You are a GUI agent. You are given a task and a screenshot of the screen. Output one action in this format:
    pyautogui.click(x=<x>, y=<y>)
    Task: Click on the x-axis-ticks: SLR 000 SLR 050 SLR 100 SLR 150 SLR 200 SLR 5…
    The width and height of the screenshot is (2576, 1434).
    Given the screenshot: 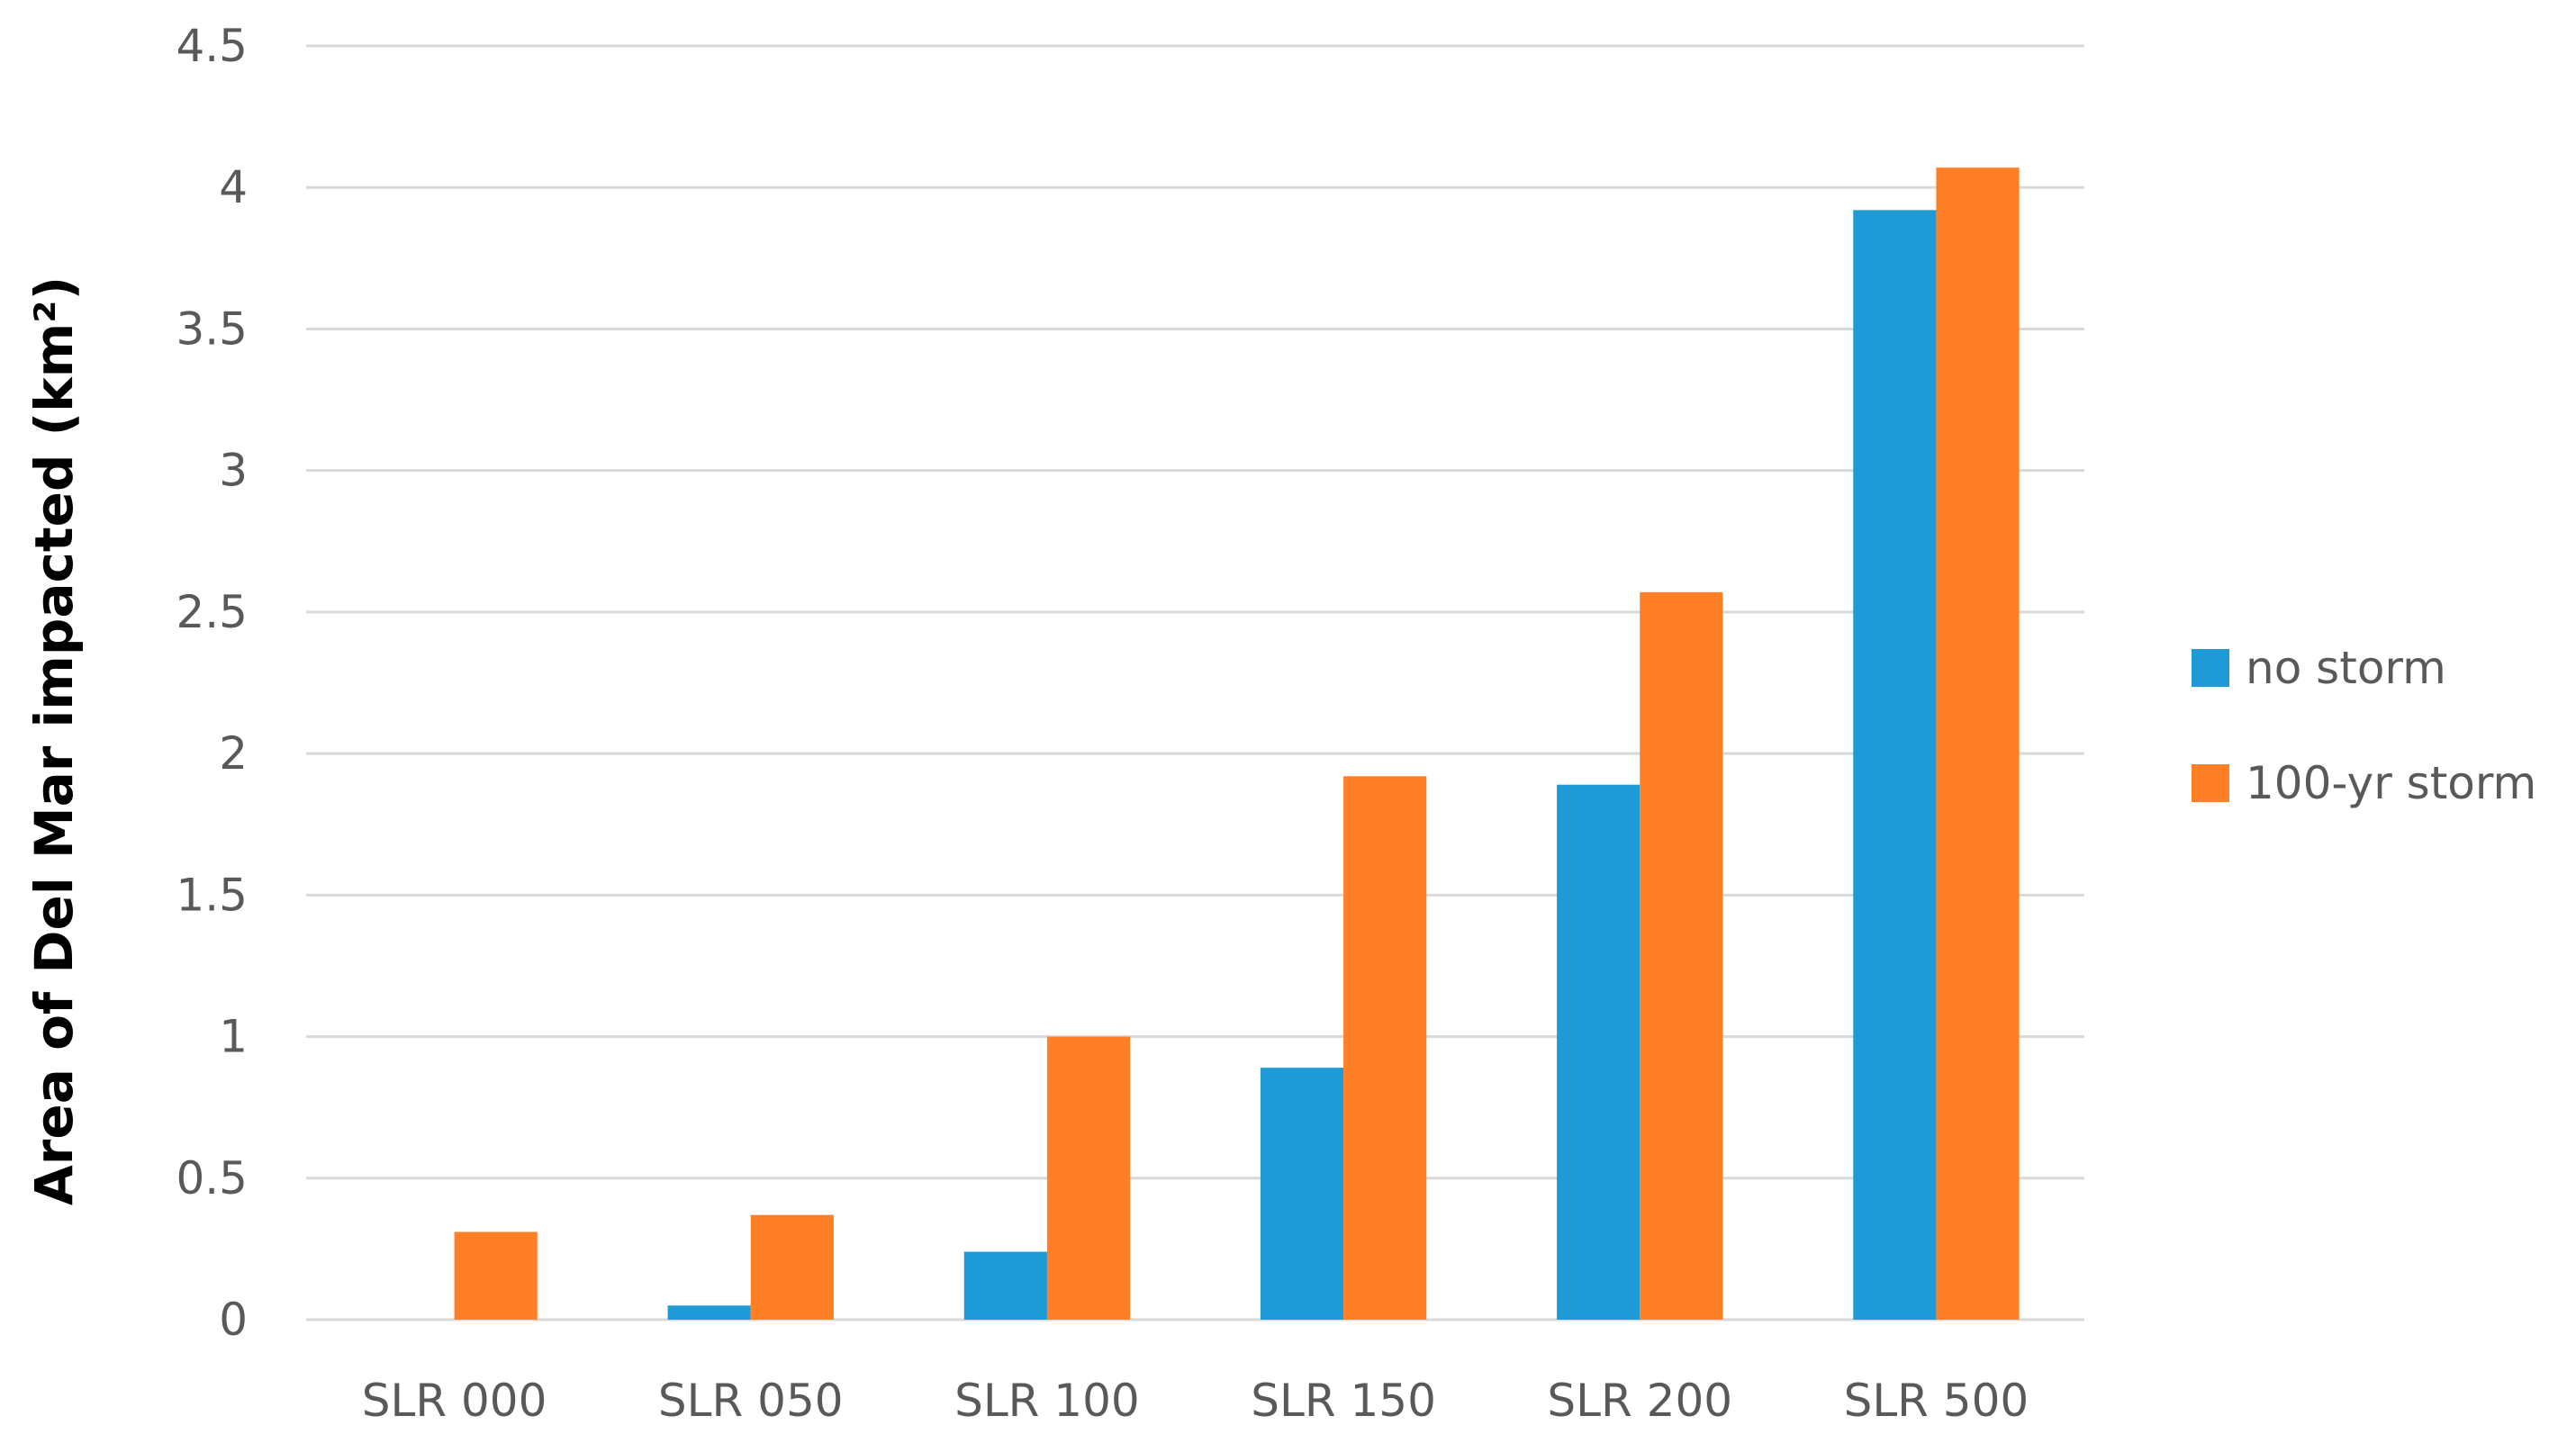 What is the action you would take?
    pyautogui.click(x=1195, y=1401)
    